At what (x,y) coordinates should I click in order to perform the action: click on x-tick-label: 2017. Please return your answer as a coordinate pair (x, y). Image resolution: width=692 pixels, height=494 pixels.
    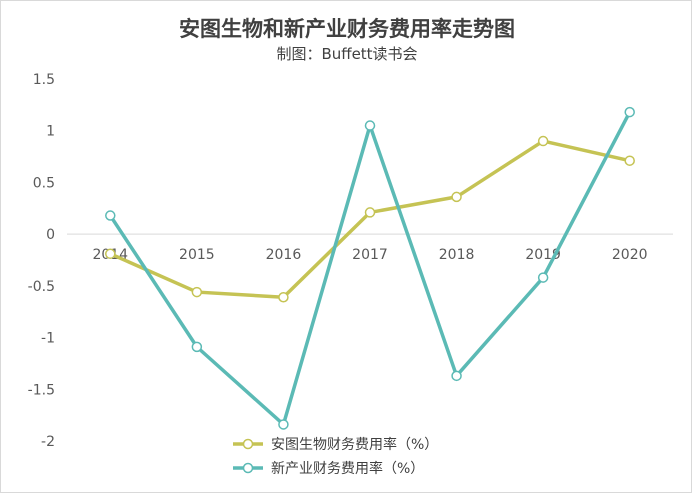
    Looking at the image, I should click on (370, 255).